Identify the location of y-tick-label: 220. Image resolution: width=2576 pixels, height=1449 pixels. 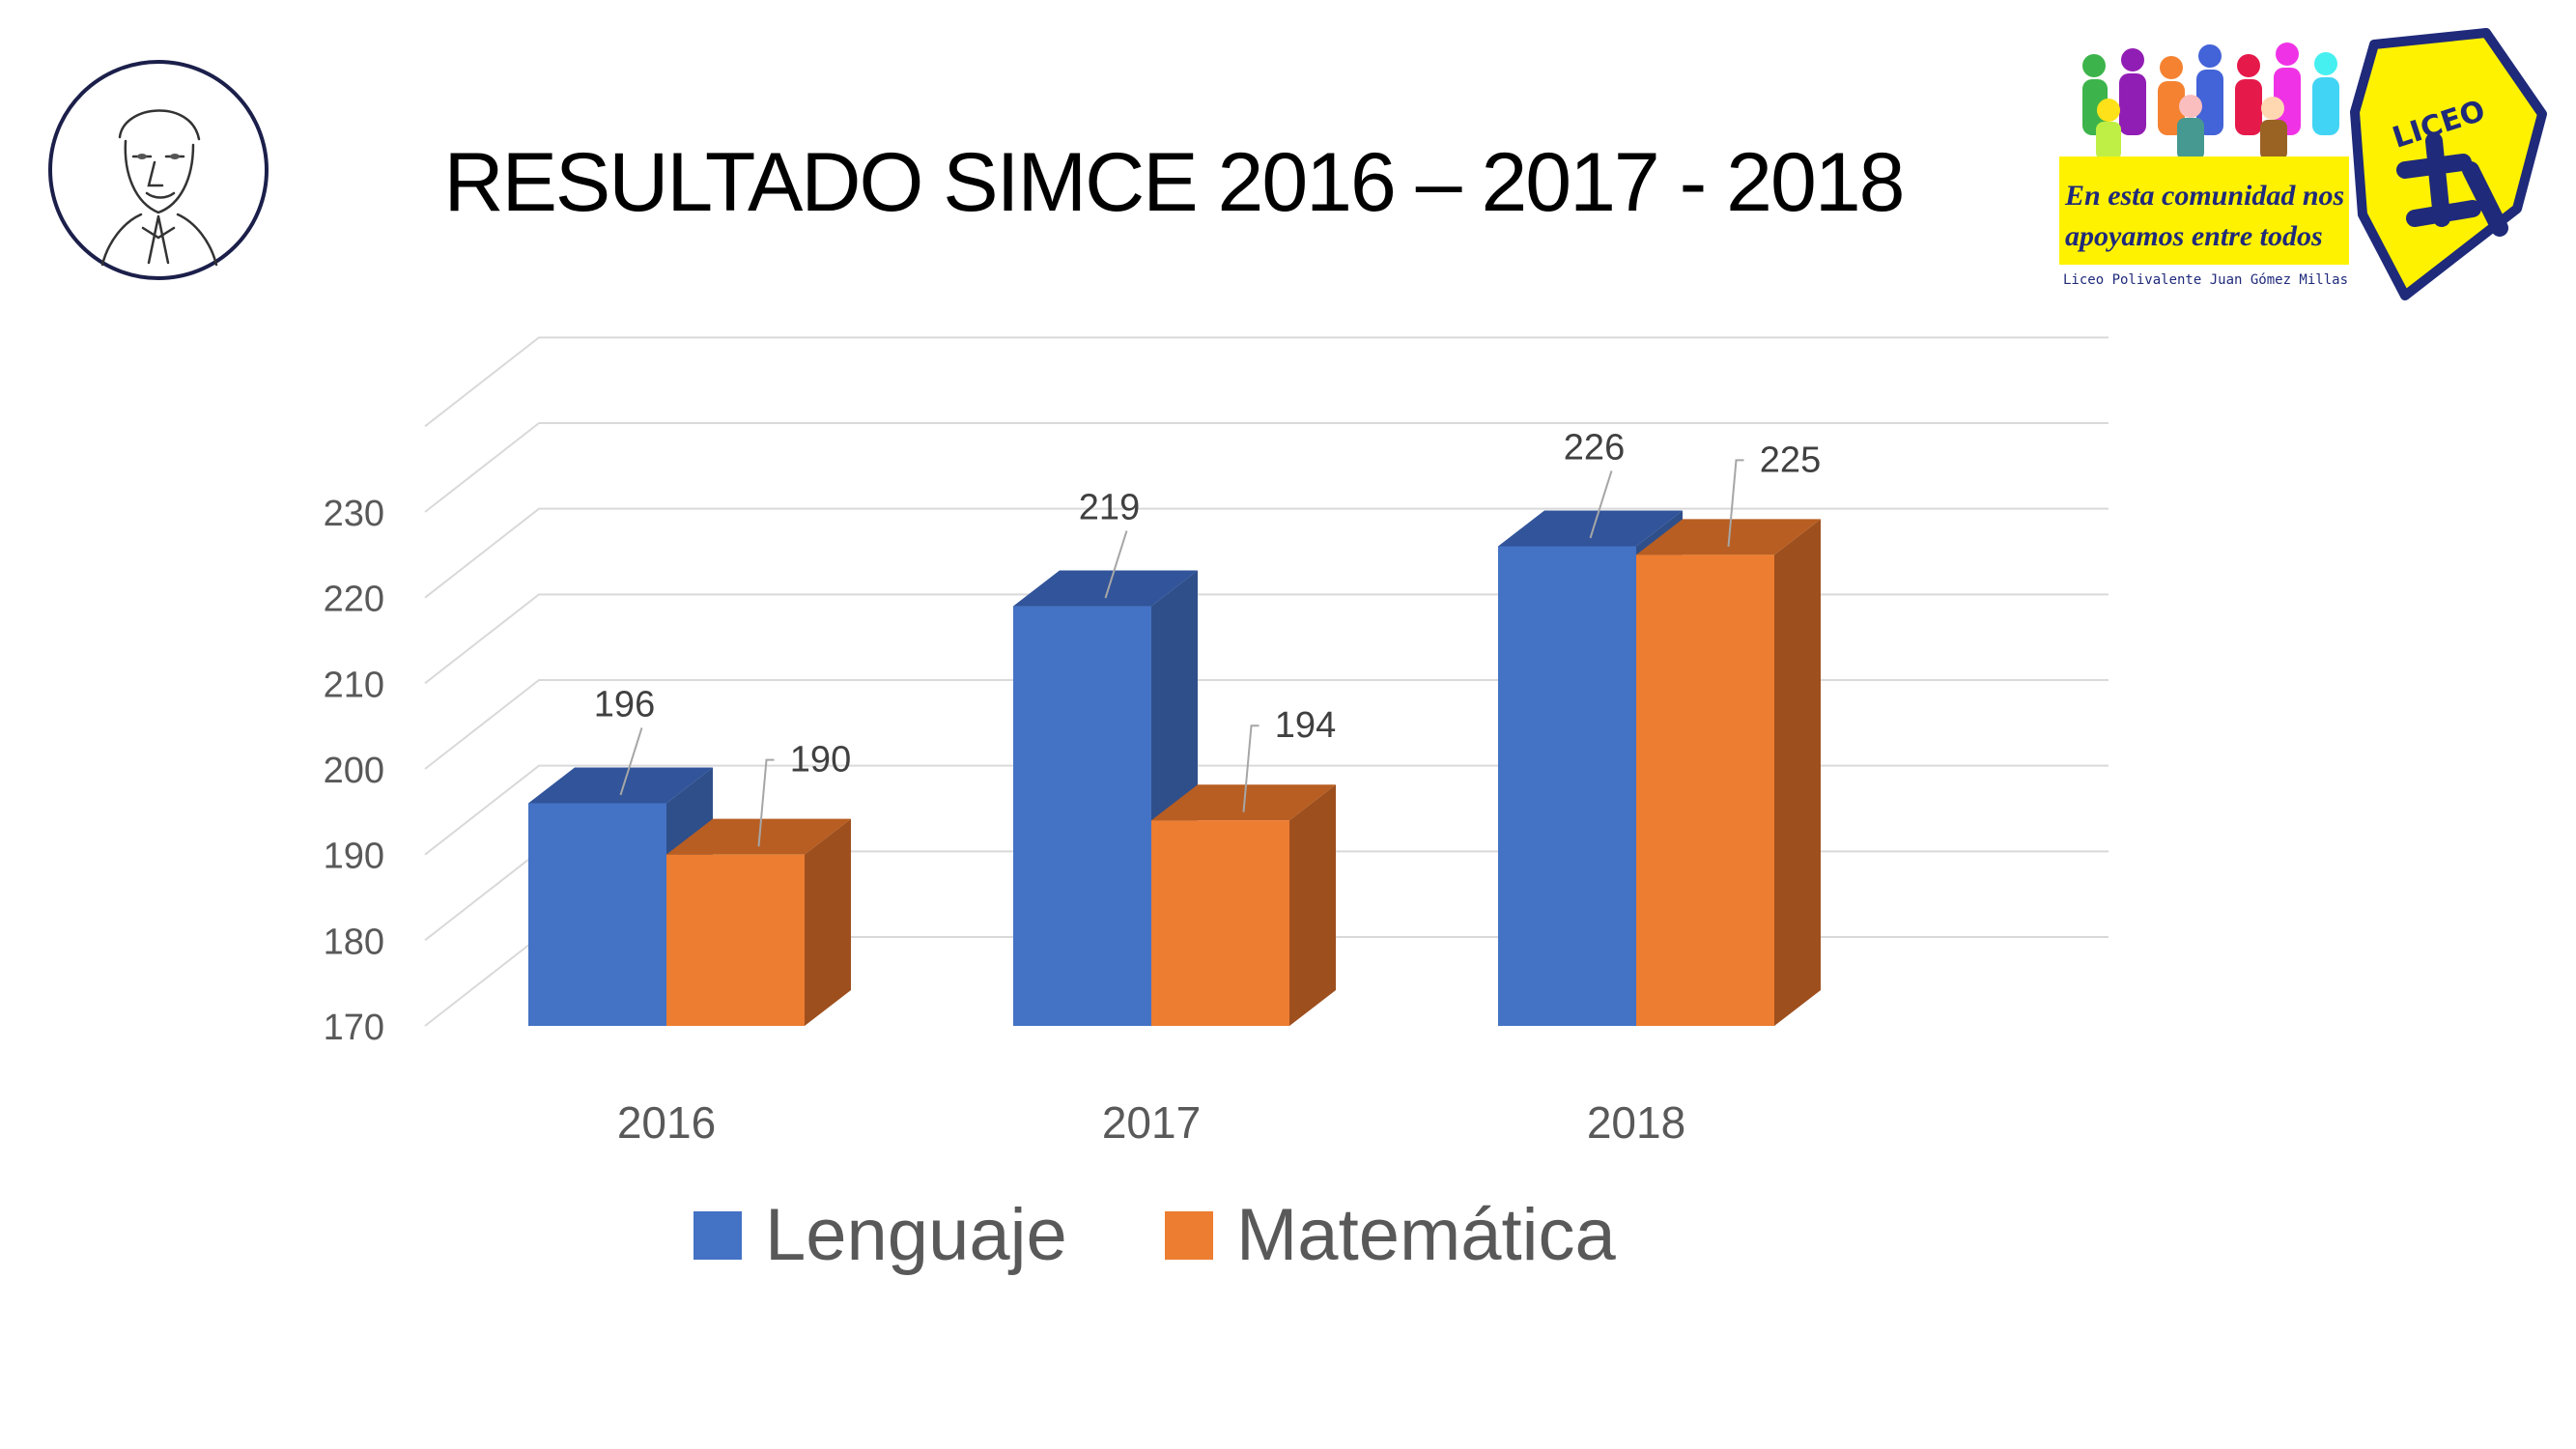
(354, 600).